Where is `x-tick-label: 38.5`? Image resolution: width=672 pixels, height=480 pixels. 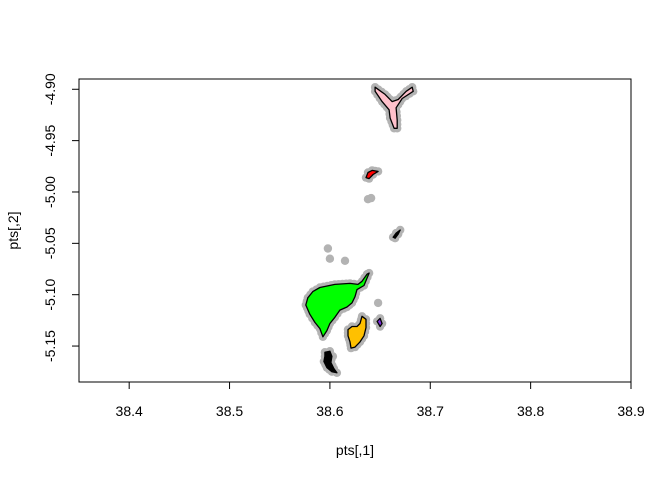
x-tick-label: 38.5 is located at coordinates (229, 411).